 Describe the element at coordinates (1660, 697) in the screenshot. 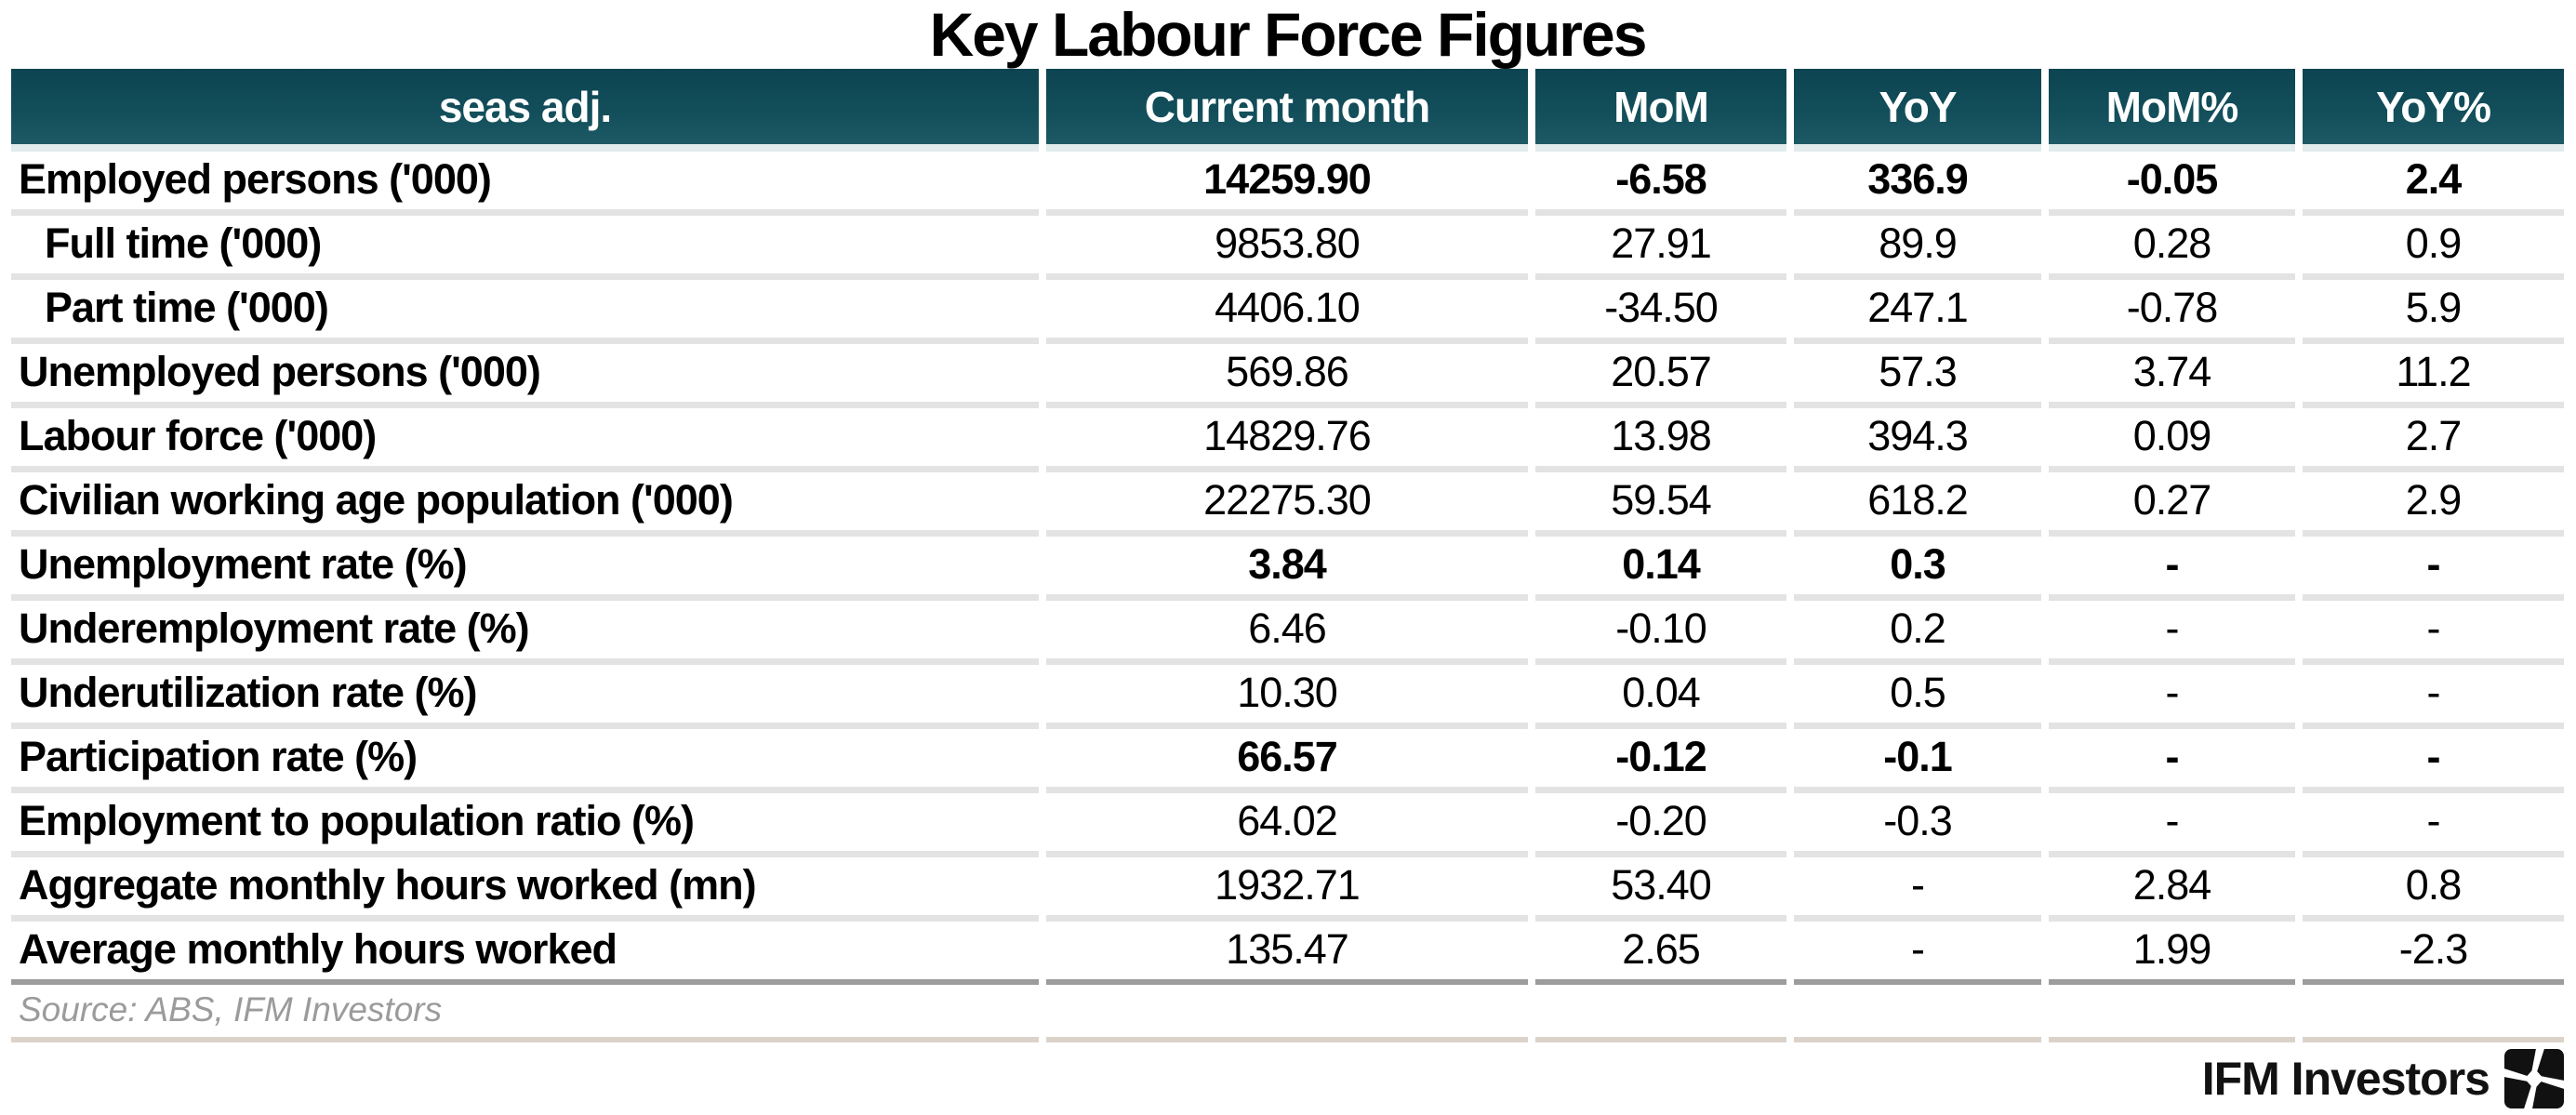

I see `row-value: 0.04` at that location.